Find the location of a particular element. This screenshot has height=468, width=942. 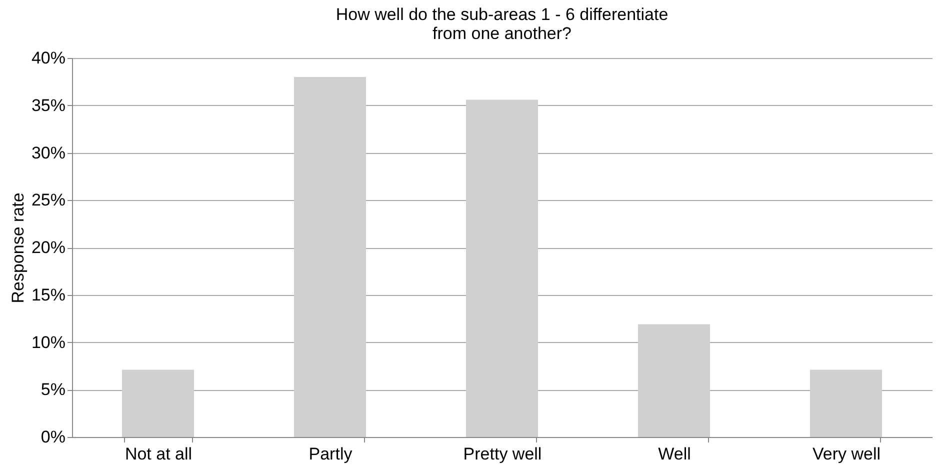

y-tick-label: 40% is located at coordinates (48, 58).